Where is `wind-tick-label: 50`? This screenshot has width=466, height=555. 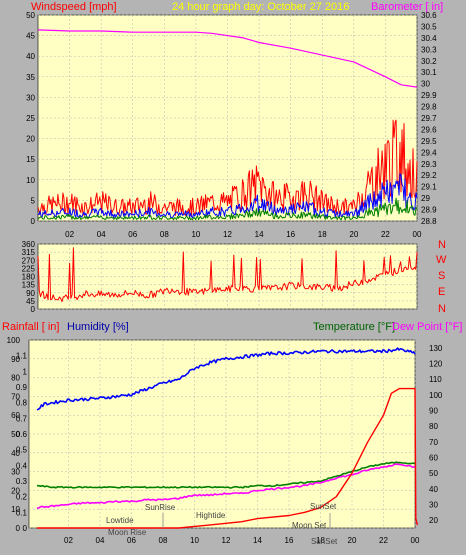
wind-tick-label: 50 is located at coordinates (30, 15).